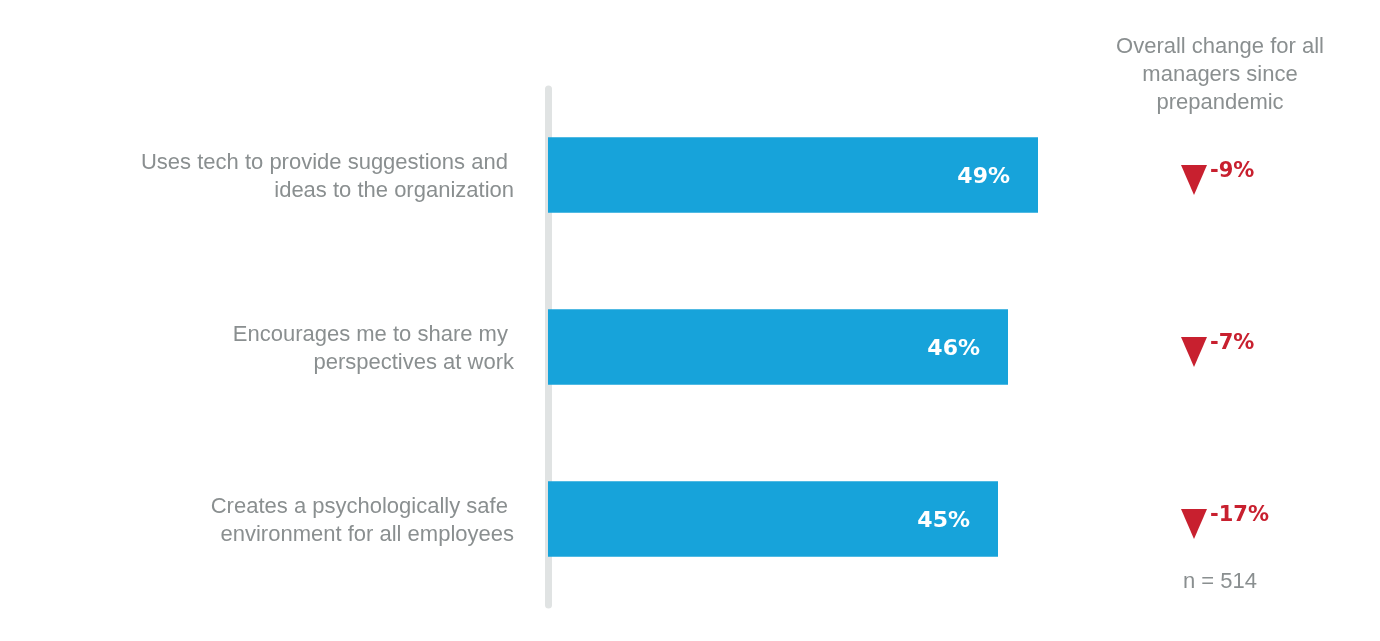 This screenshot has width=1380, height=641. I want to click on y-tick-label: Uses tech to provide suggestions and ideas to the organization, so click(327, 175).